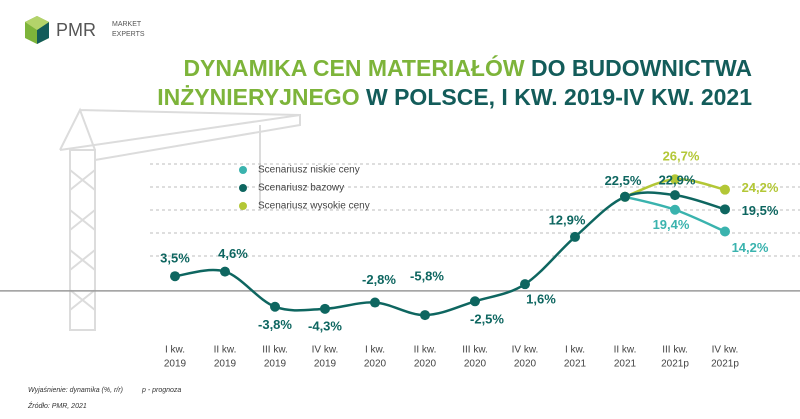 This screenshot has width=800, height=419. What do you see at coordinates (379, 279) in the screenshot?
I see `data-label: -2,8%` at bounding box center [379, 279].